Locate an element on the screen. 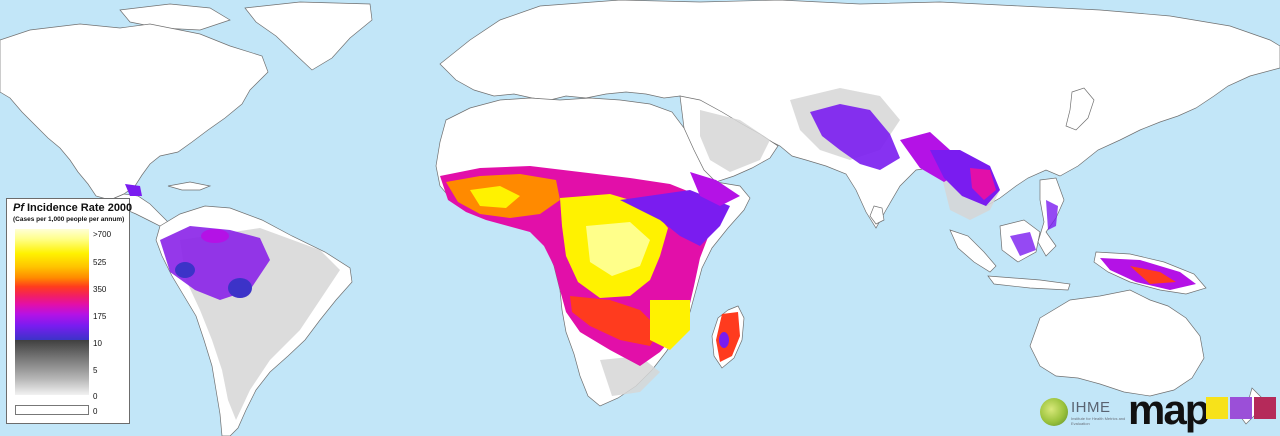  legend-tick: 175 is located at coordinates (100, 316).